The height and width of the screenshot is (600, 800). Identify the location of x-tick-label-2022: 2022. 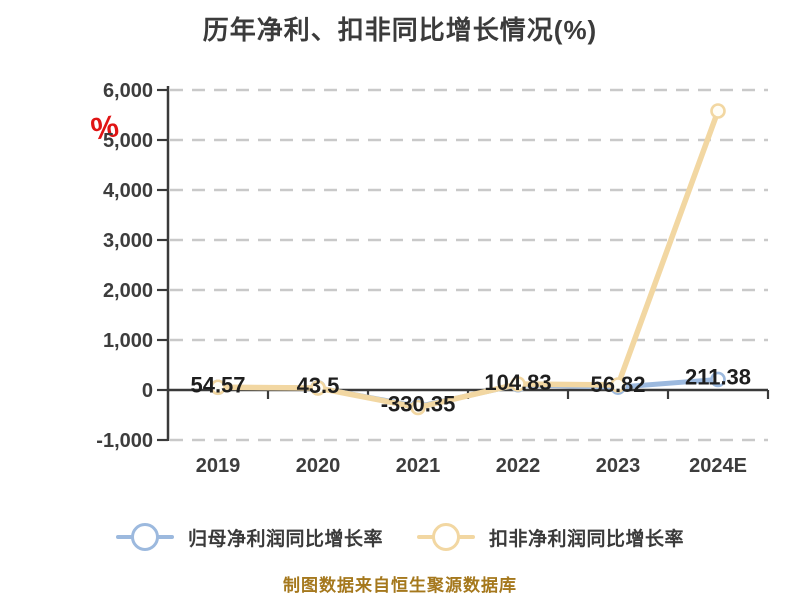
(518, 466).